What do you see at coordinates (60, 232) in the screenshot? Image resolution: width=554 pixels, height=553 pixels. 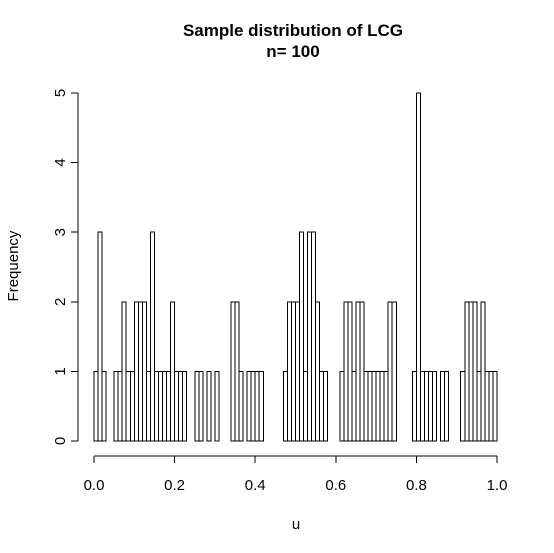 I see `y-tick-label: 3` at bounding box center [60, 232].